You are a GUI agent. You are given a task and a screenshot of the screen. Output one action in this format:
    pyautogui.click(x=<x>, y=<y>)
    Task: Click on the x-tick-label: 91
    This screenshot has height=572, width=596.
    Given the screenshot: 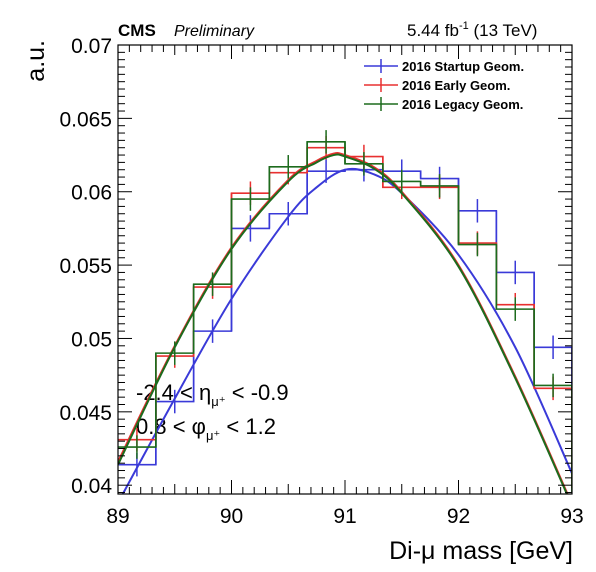 What is the action you would take?
    pyautogui.click(x=344, y=516)
    